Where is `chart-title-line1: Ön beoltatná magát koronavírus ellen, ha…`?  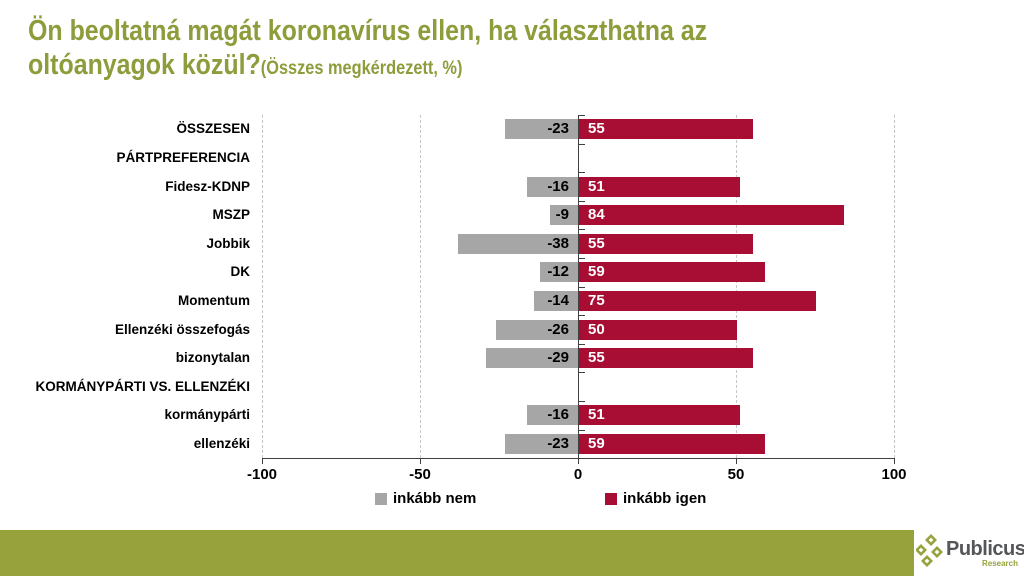 chart-title-line1: Ön beoltatná magát koronavírus ellen, ha… is located at coordinates (368, 31).